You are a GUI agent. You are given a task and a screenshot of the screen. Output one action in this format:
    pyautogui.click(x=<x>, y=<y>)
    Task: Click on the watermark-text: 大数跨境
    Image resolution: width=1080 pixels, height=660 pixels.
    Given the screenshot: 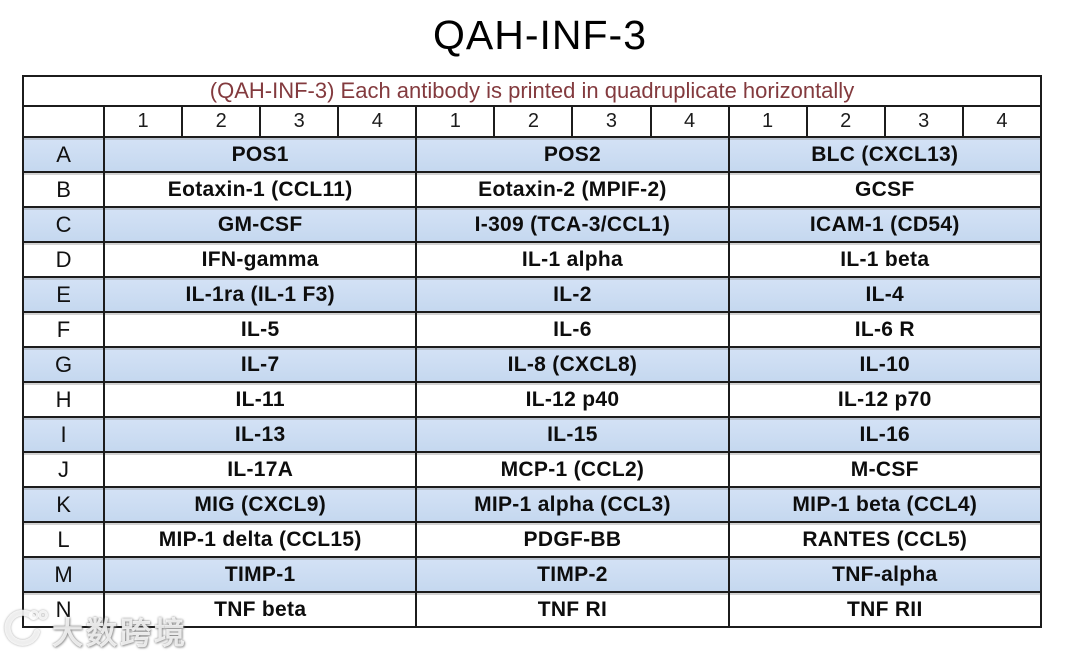 What is the action you would take?
    pyautogui.click(x=120, y=633)
    